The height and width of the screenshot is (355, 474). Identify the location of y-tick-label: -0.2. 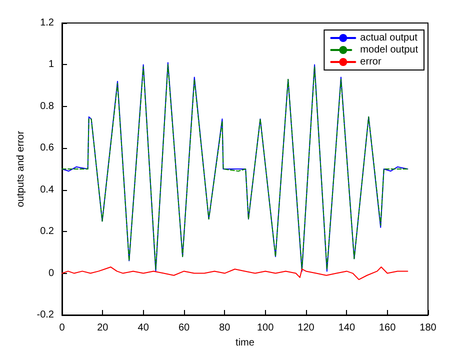
(45, 315).